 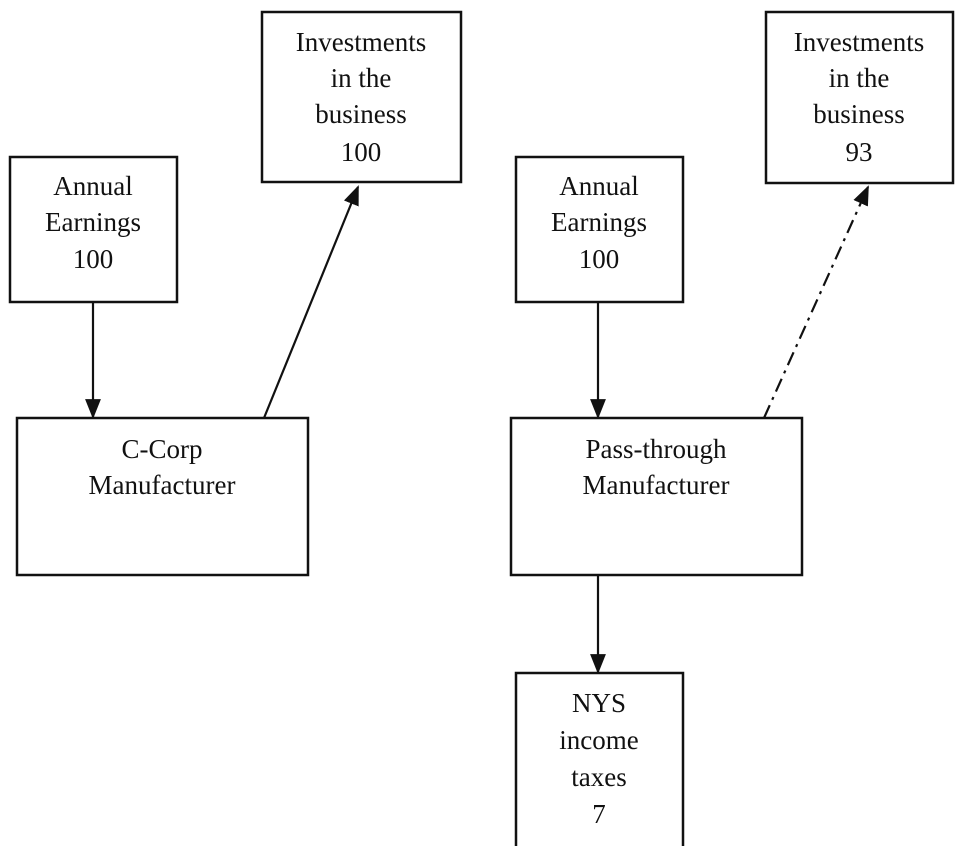 What do you see at coordinates (599, 703) in the screenshot?
I see `node-label: NYS` at bounding box center [599, 703].